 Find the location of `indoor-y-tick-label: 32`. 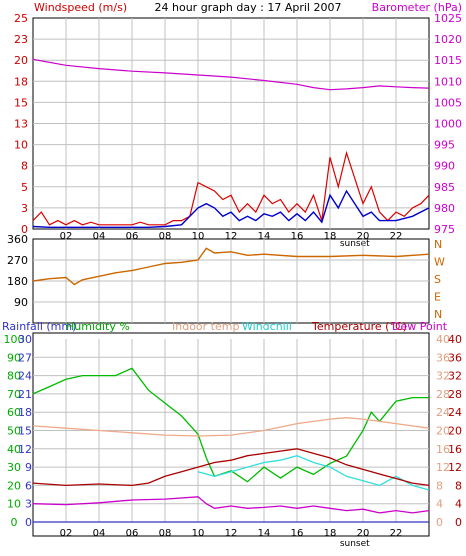

indoor-y-tick-label: 32 is located at coordinates (443, 376).